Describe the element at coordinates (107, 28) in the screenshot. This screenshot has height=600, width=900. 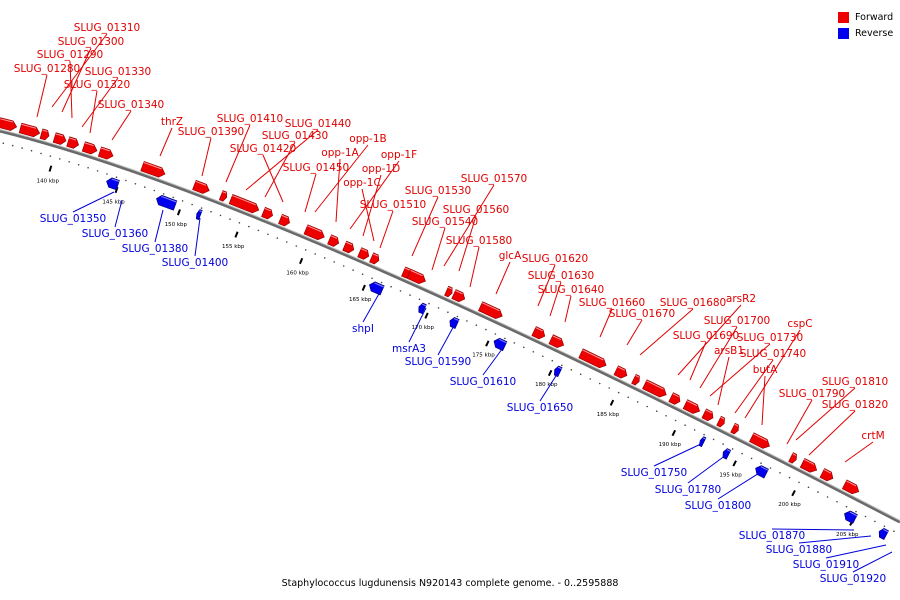
I see `forward-gene-label: SLUG_01310` at that location.